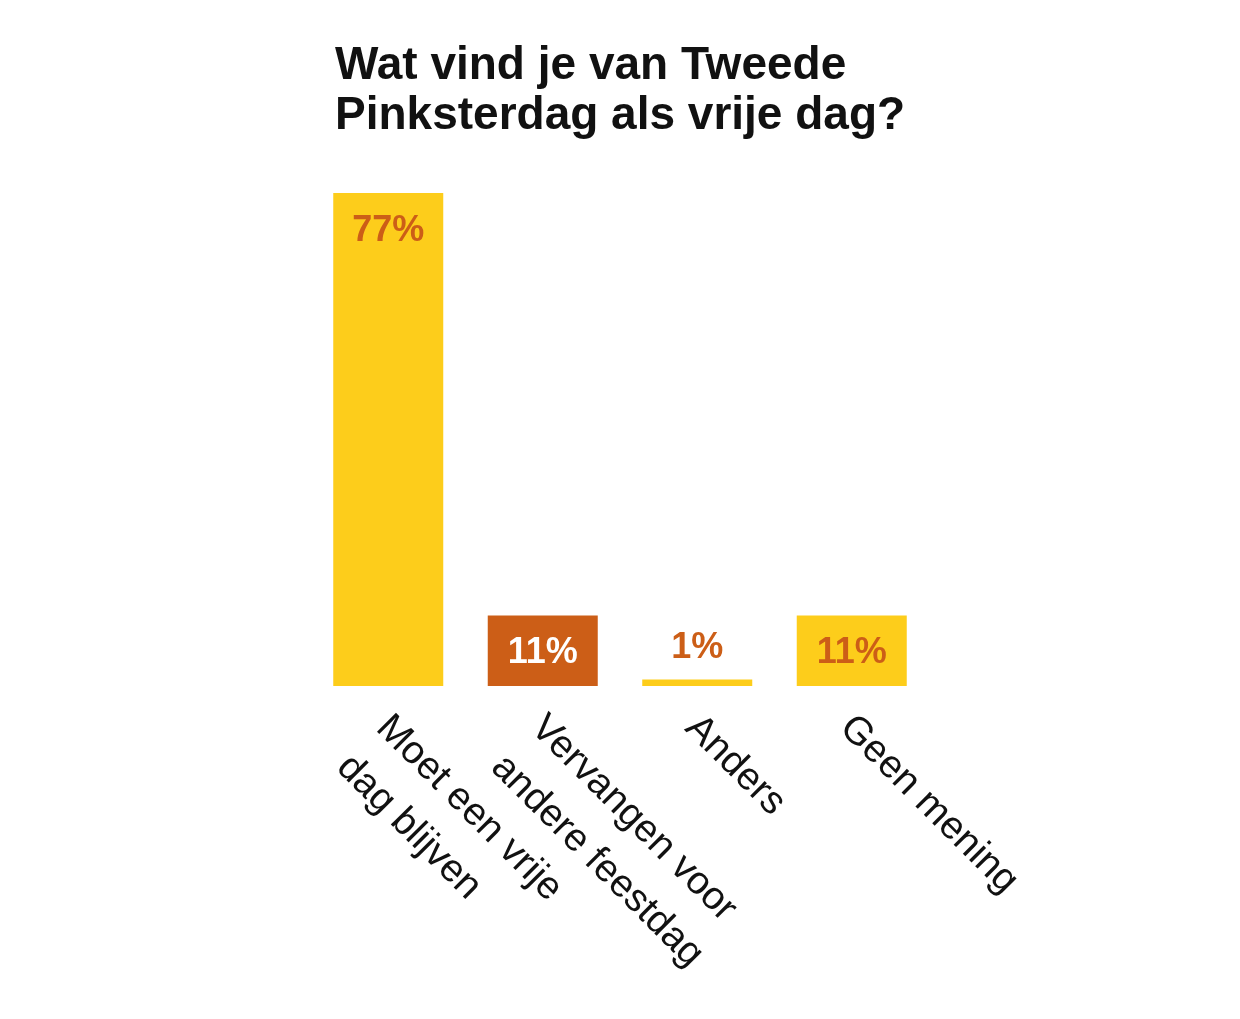  I want to click on chart-title: Wat vind je van Tweede Pinksterdag als vrije dag?, so click(621, 88).